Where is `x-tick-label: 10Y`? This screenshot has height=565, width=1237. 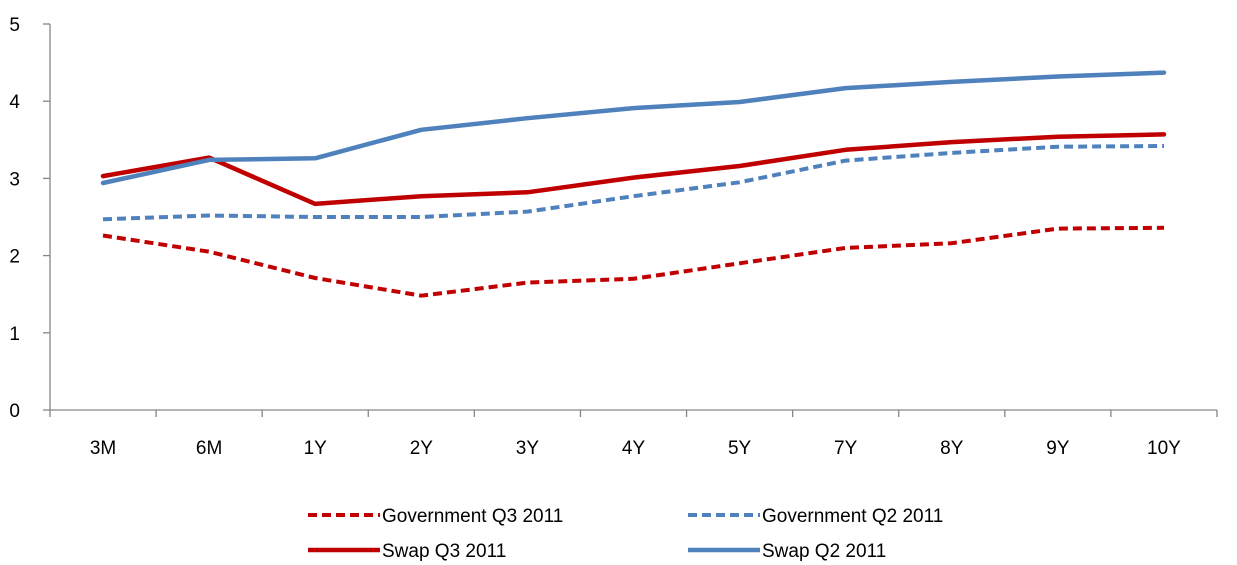 x-tick-label: 10Y is located at coordinates (1164, 448).